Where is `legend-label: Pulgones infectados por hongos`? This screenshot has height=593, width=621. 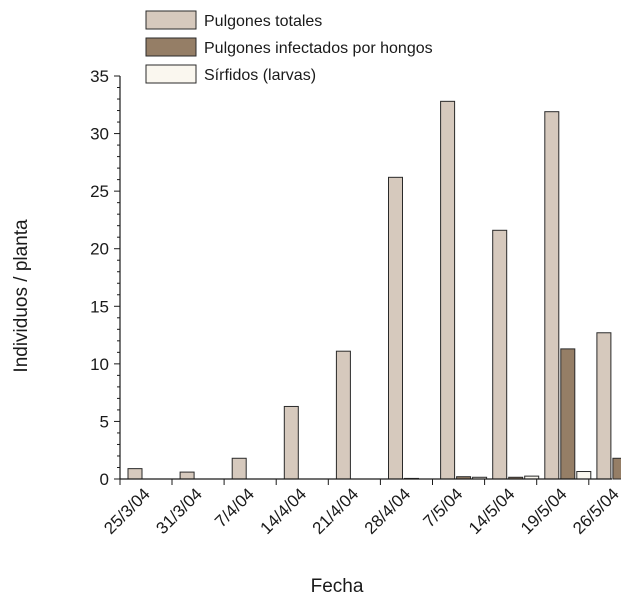 legend-label: Pulgones infectados por hongos is located at coordinates (318, 48).